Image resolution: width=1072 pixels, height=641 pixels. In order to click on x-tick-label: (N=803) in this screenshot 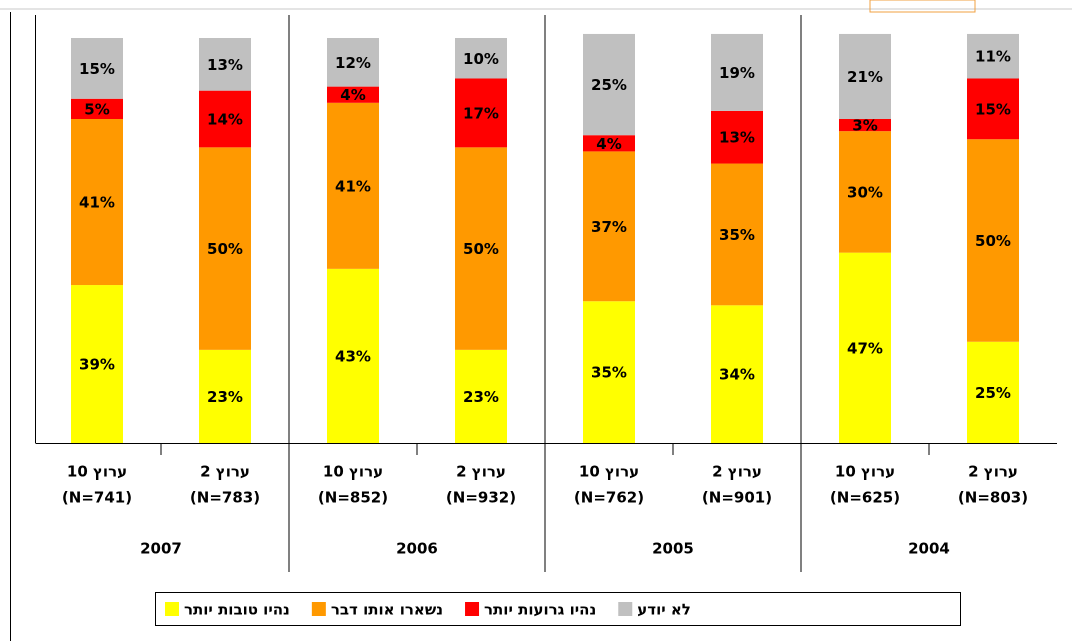, I will do `click(993, 498)`.